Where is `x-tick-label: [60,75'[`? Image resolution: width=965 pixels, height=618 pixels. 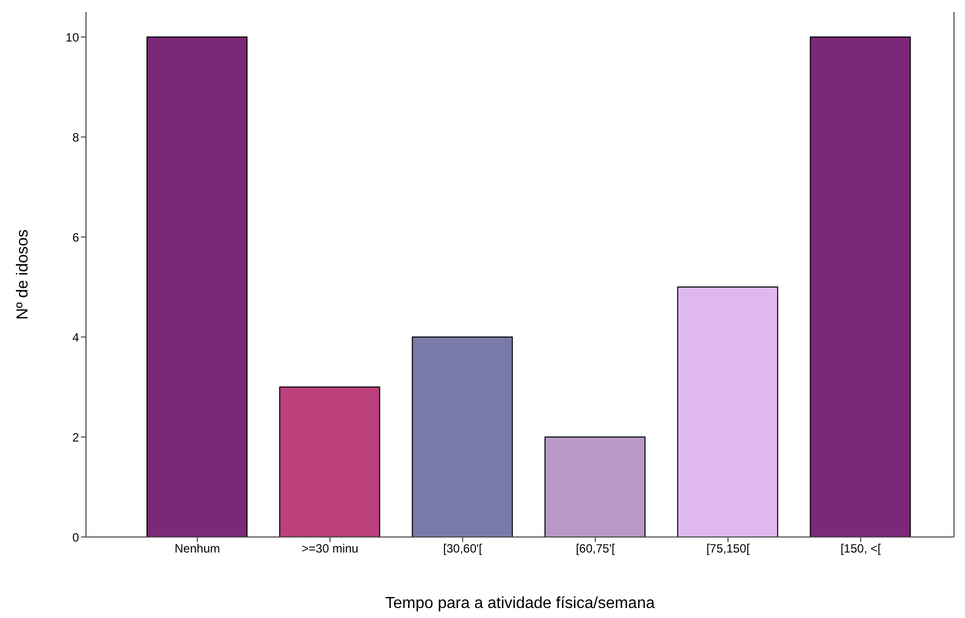
x-tick-label: [60,75'[ is located at coordinates (596, 549).